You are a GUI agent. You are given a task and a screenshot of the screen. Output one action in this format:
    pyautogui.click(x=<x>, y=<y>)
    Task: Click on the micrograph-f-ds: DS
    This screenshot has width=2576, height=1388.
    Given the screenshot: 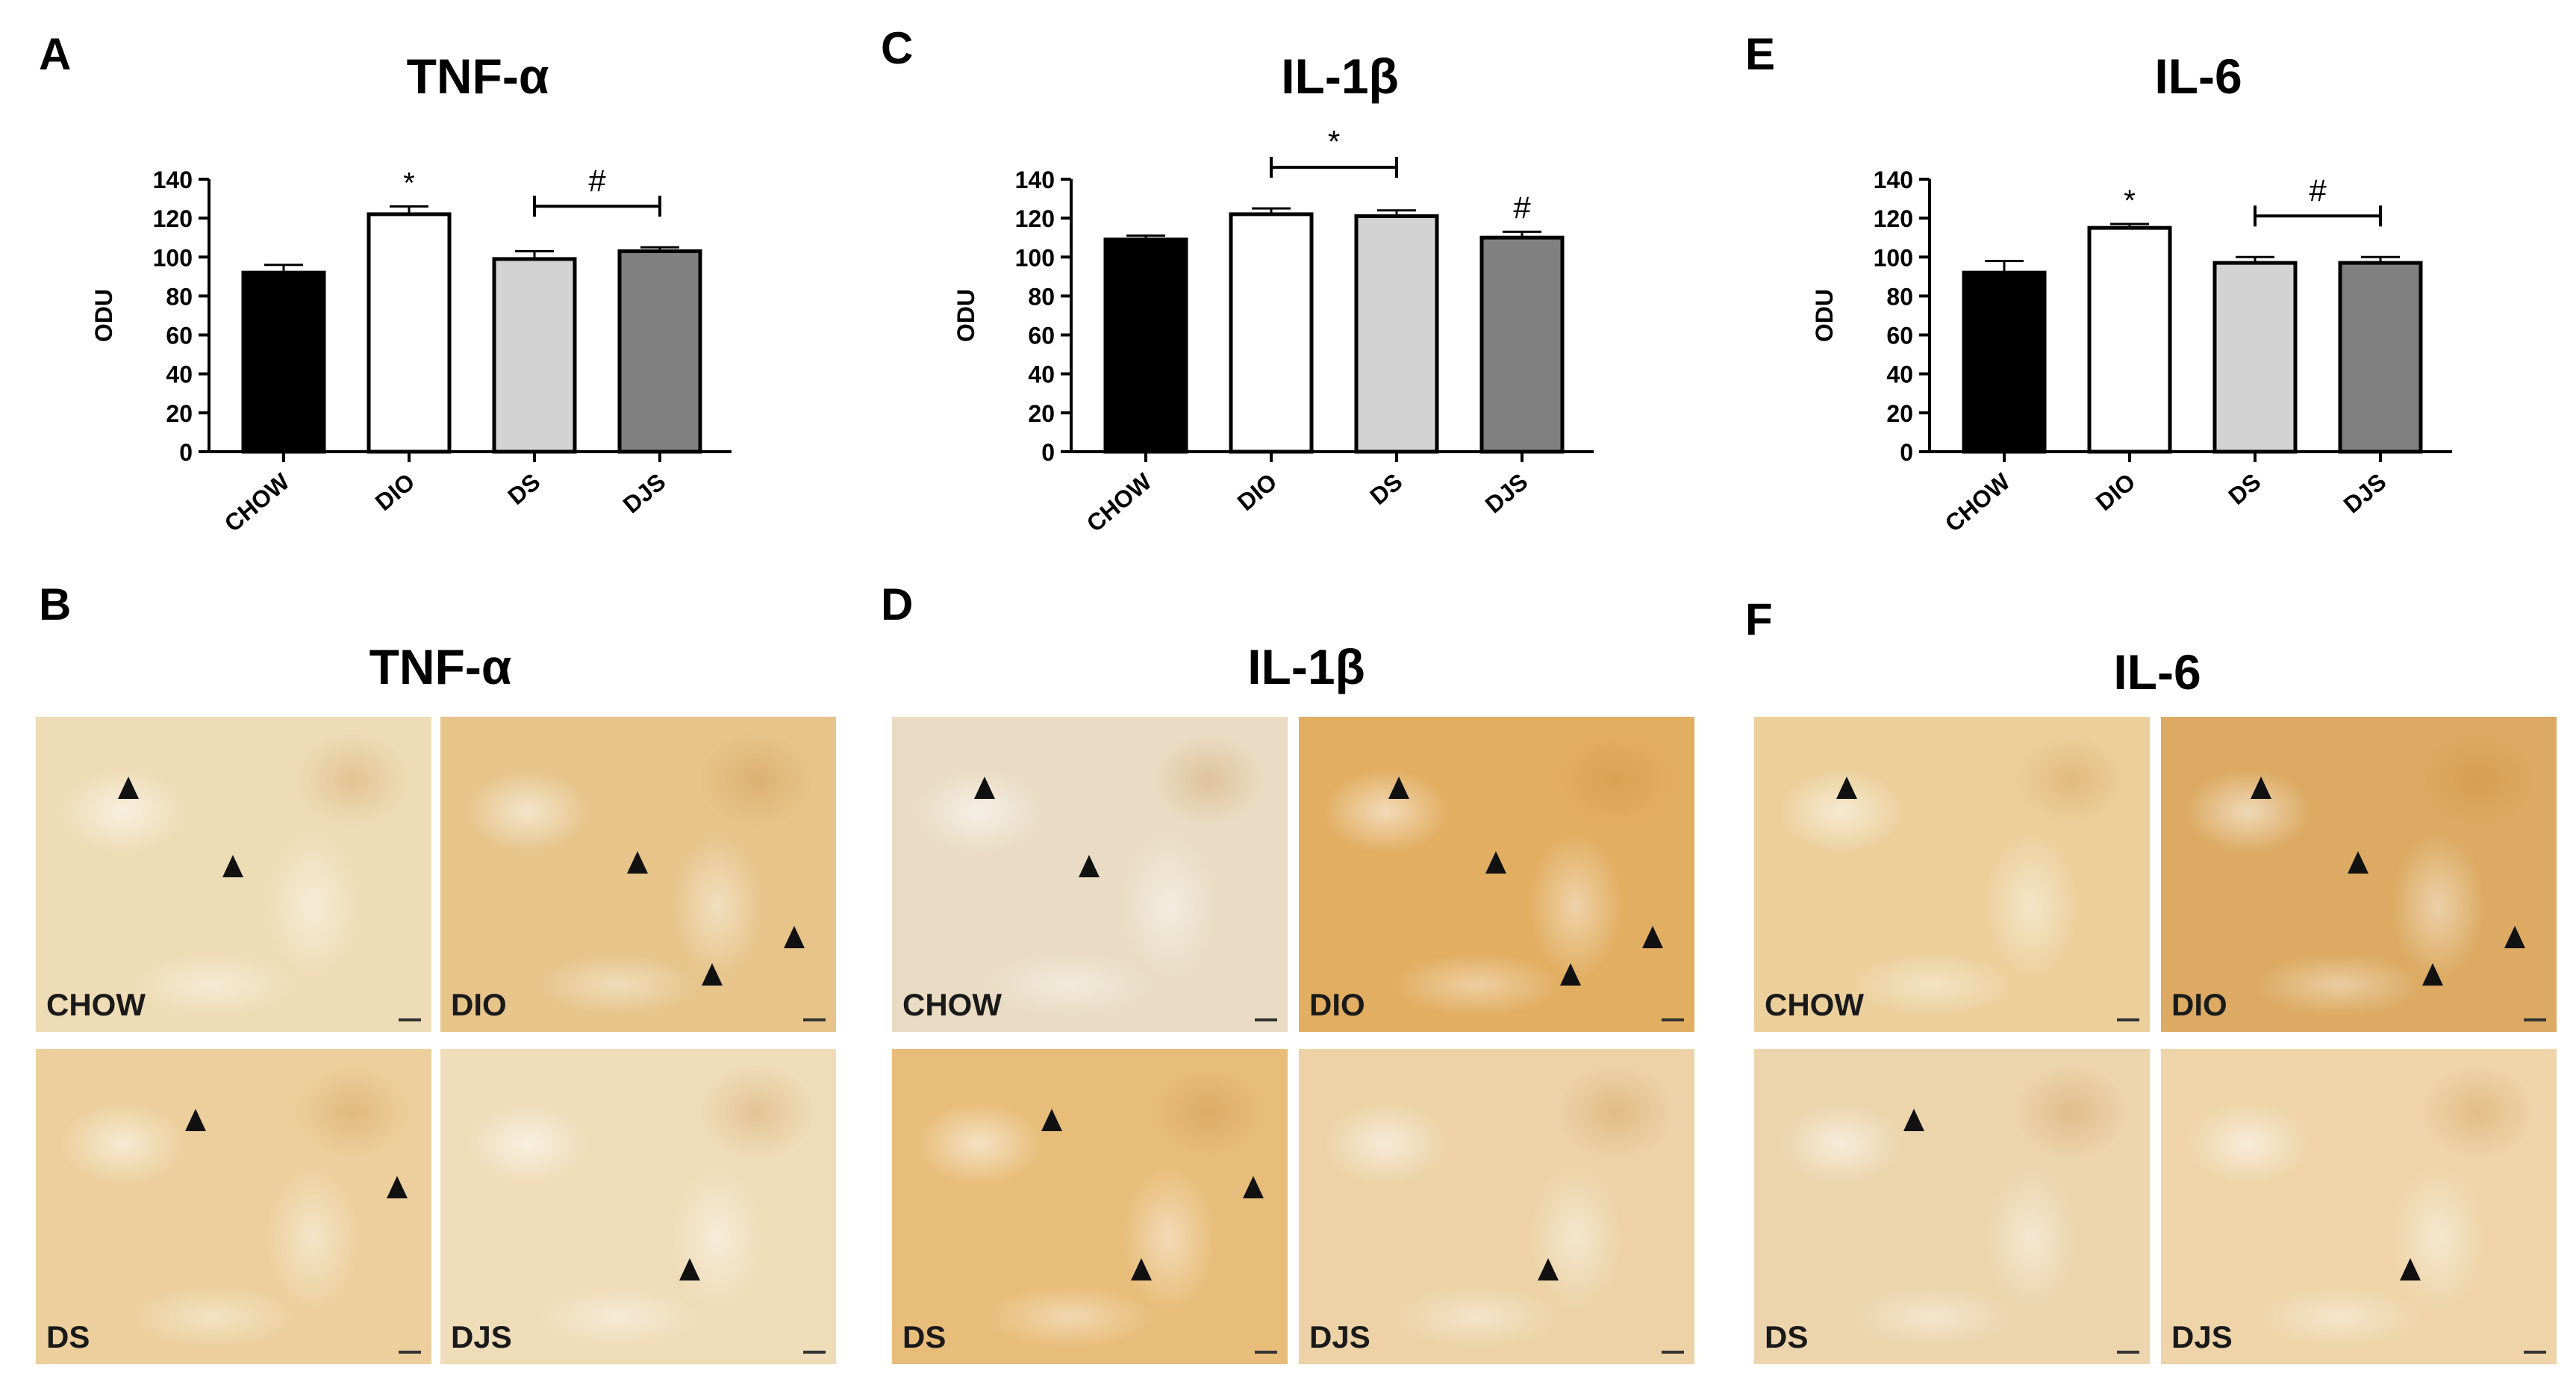 What is the action you would take?
    pyautogui.click(x=1952, y=1206)
    